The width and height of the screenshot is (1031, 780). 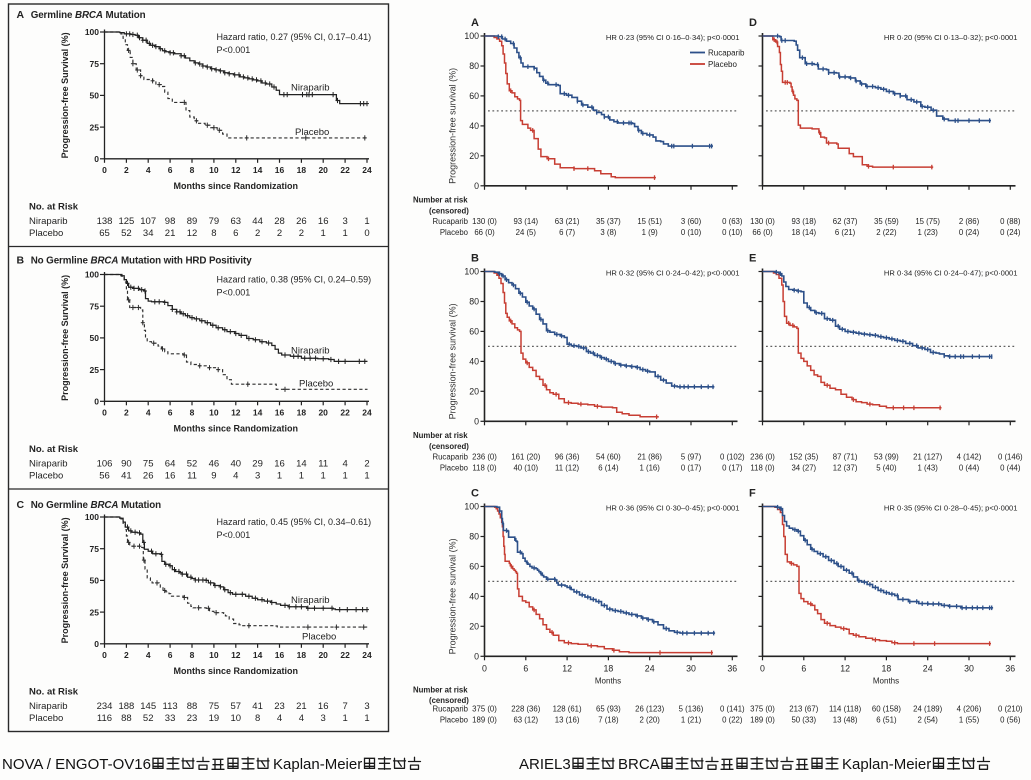 I want to click on svg-text: 6 (7), so click(x=567, y=232).